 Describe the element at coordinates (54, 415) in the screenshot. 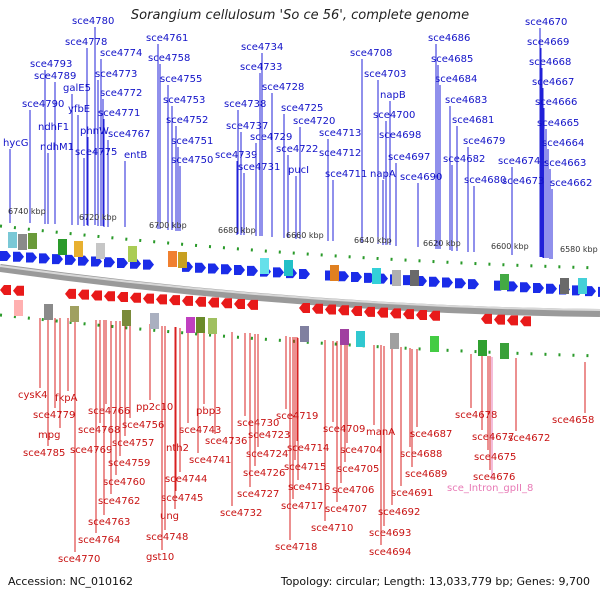

I see `reverse-gene-label: sce4779` at that location.